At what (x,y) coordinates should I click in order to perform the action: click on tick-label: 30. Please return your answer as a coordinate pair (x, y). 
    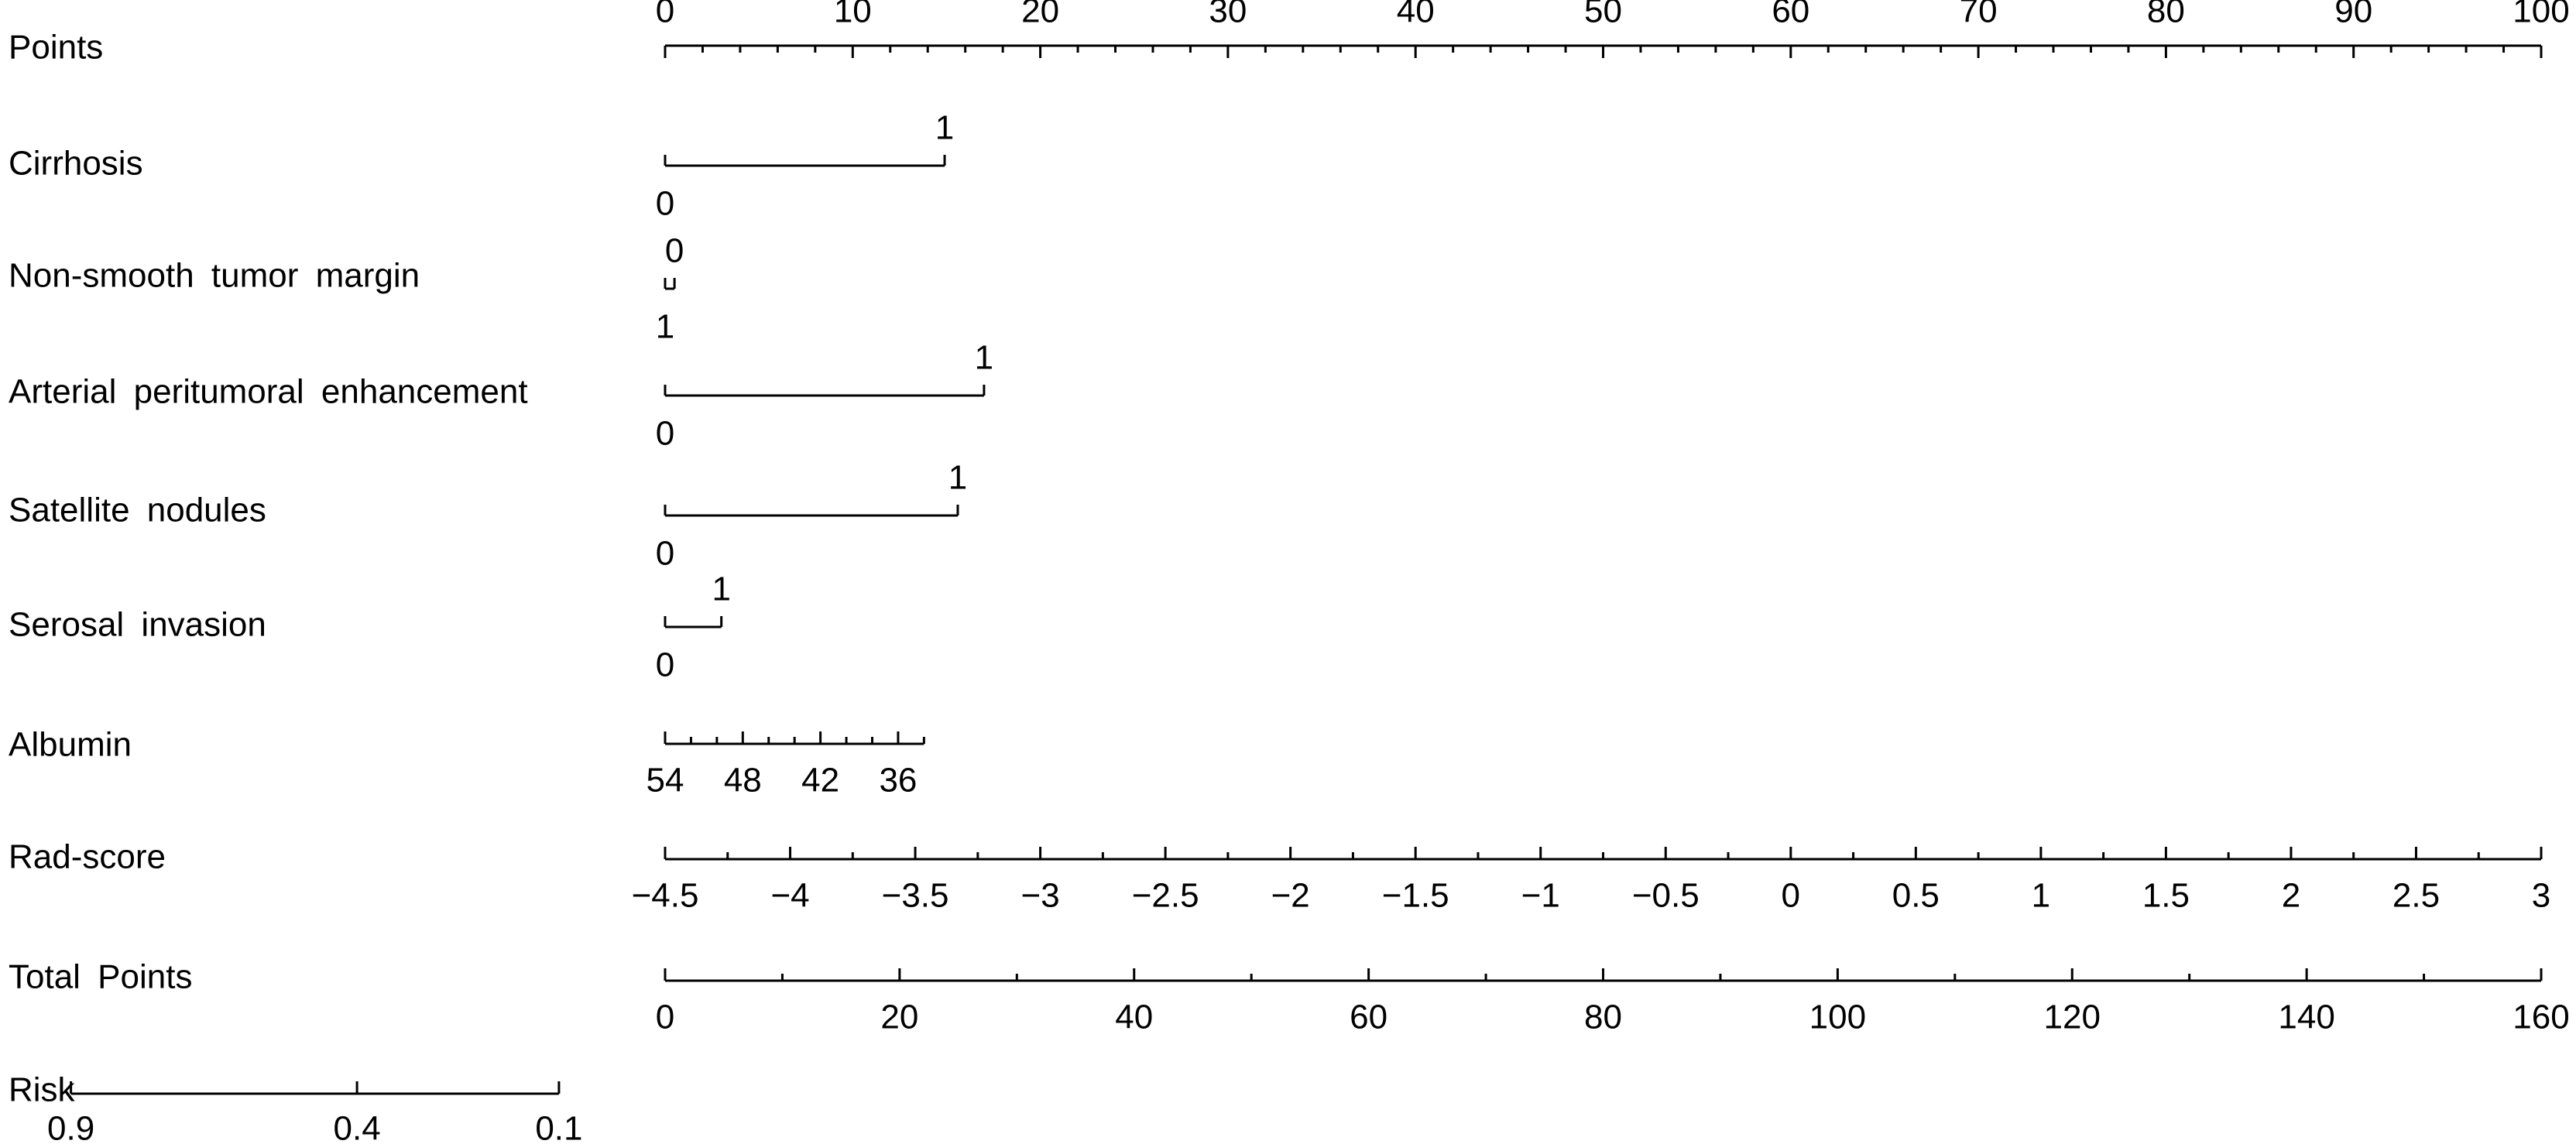
    Looking at the image, I should click on (1228, 15).